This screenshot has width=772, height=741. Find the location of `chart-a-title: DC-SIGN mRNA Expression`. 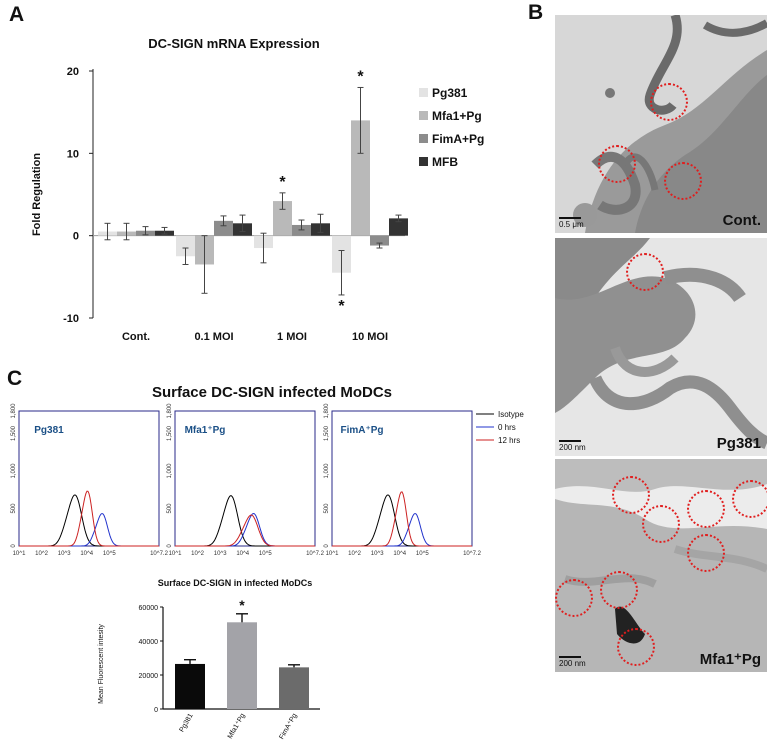

chart-a-title: DC-SIGN mRNA Expression is located at coordinates (233, 43).